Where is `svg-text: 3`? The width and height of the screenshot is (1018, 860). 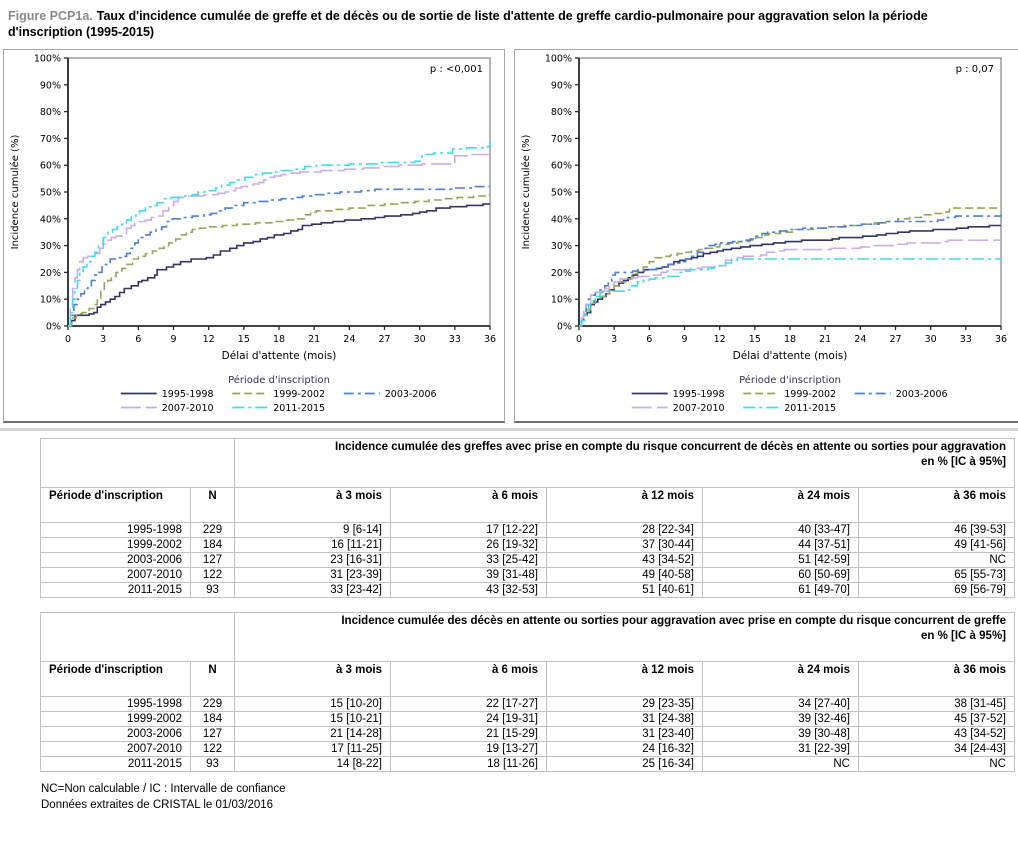 svg-text: 3 is located at coordinates (103, 339).